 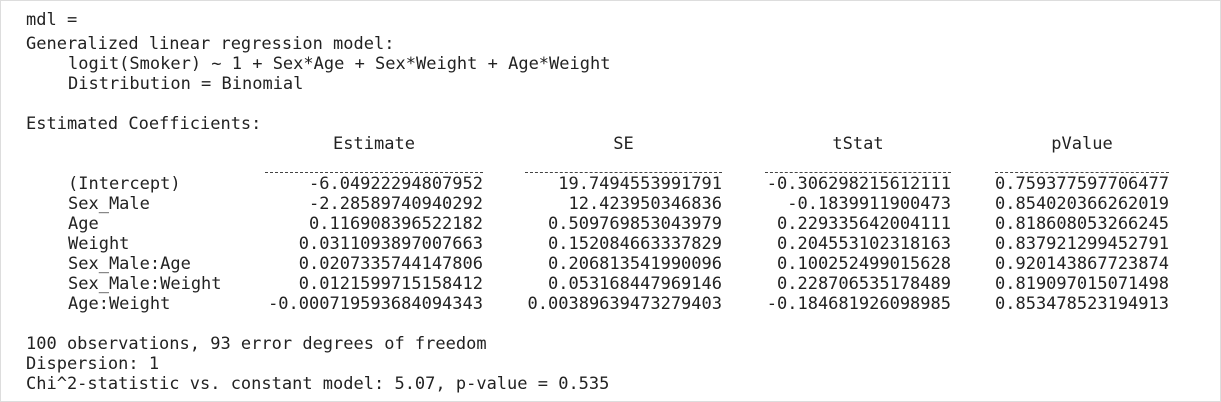 I want to click on row-name: Sex_Male:Age, so click(x=129, y=264).